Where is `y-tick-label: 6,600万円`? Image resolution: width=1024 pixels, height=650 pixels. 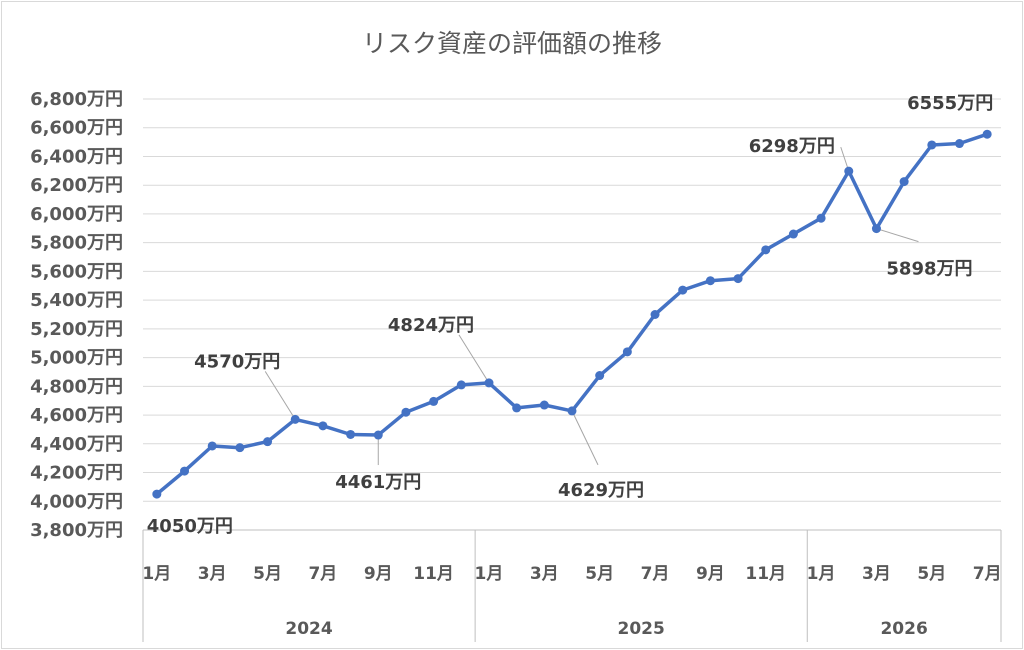 y-tick-label: 6,600万円 is located at coordinates (76, 128).